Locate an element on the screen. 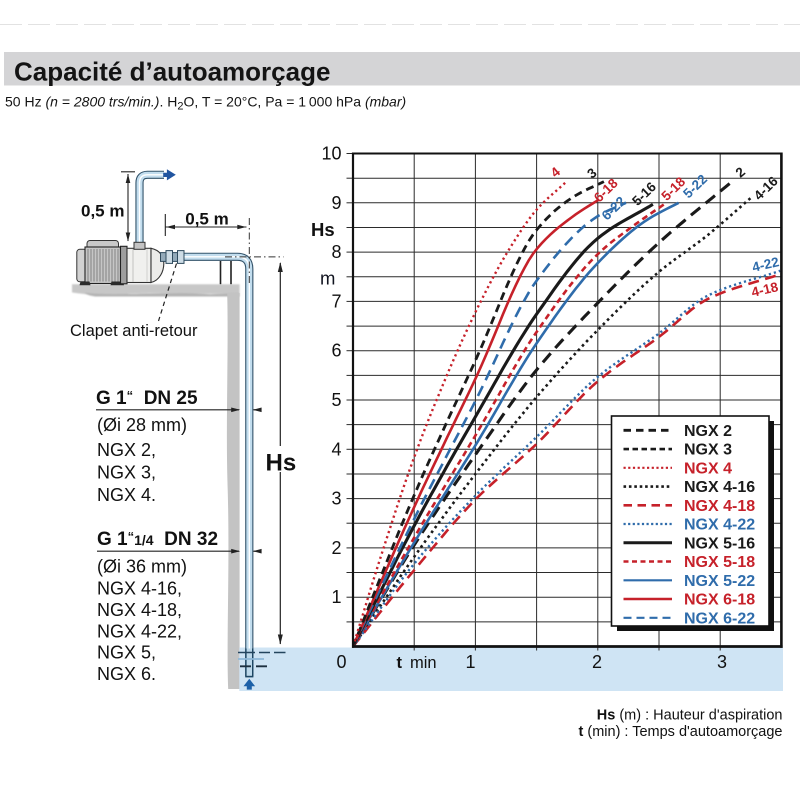 This screenshot has height=800, width=800. svg-text: NGX 4-16 is located at coordinates (719, 487).